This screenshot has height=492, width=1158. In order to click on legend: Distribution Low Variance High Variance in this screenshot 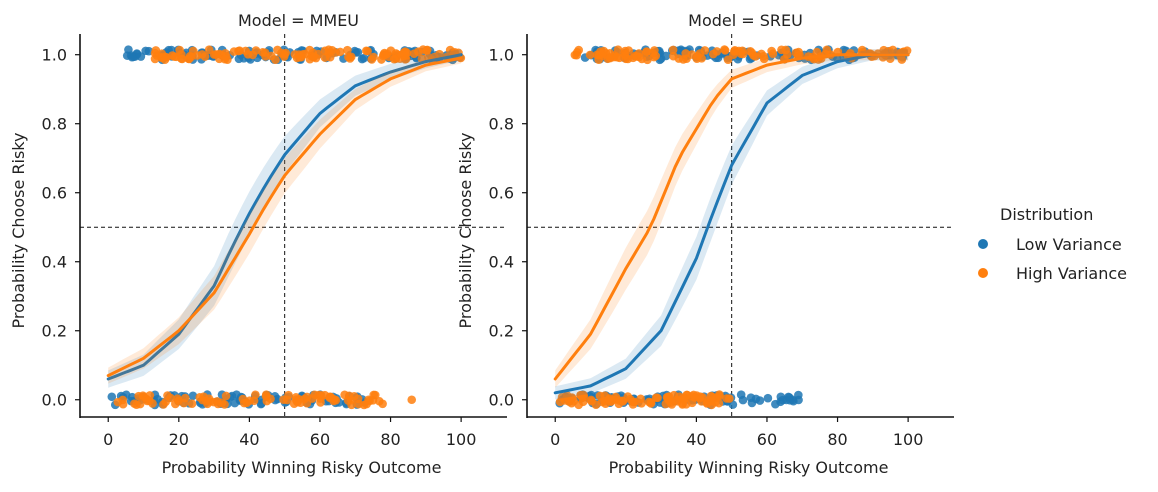, I will do `click(1052, 244)`.